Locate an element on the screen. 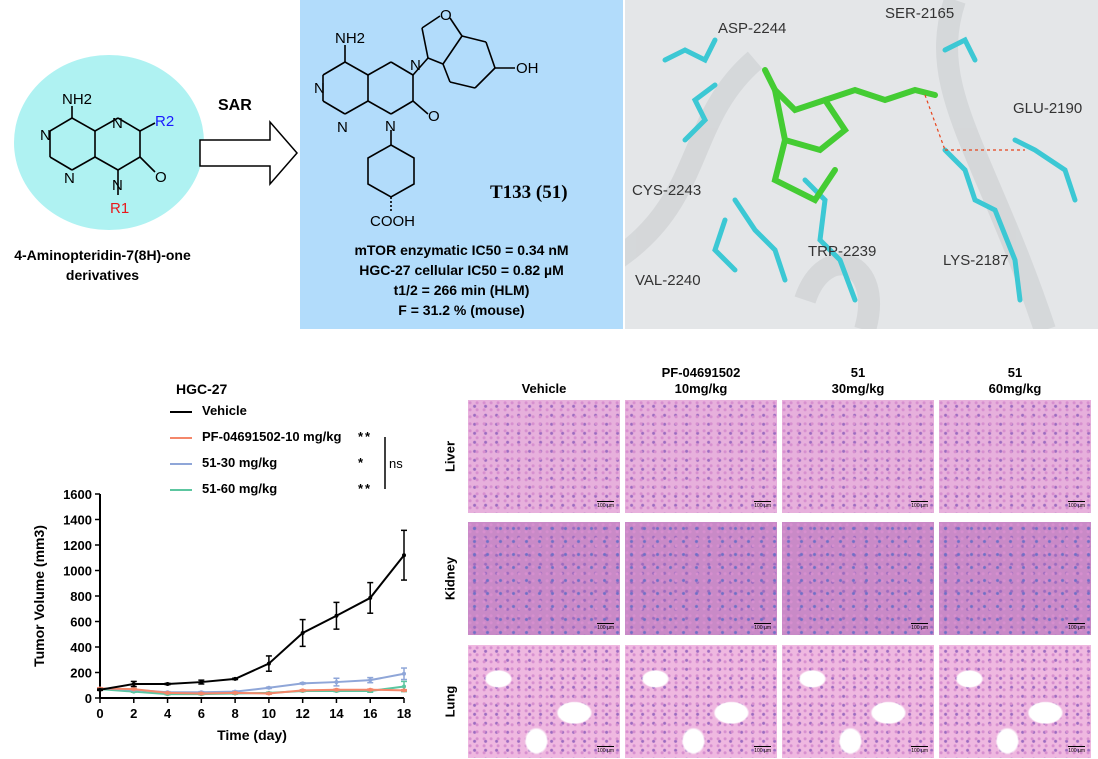 The image size is (1098, 759). residue-label: CYS-2243 is located at coordinates (667, 190).